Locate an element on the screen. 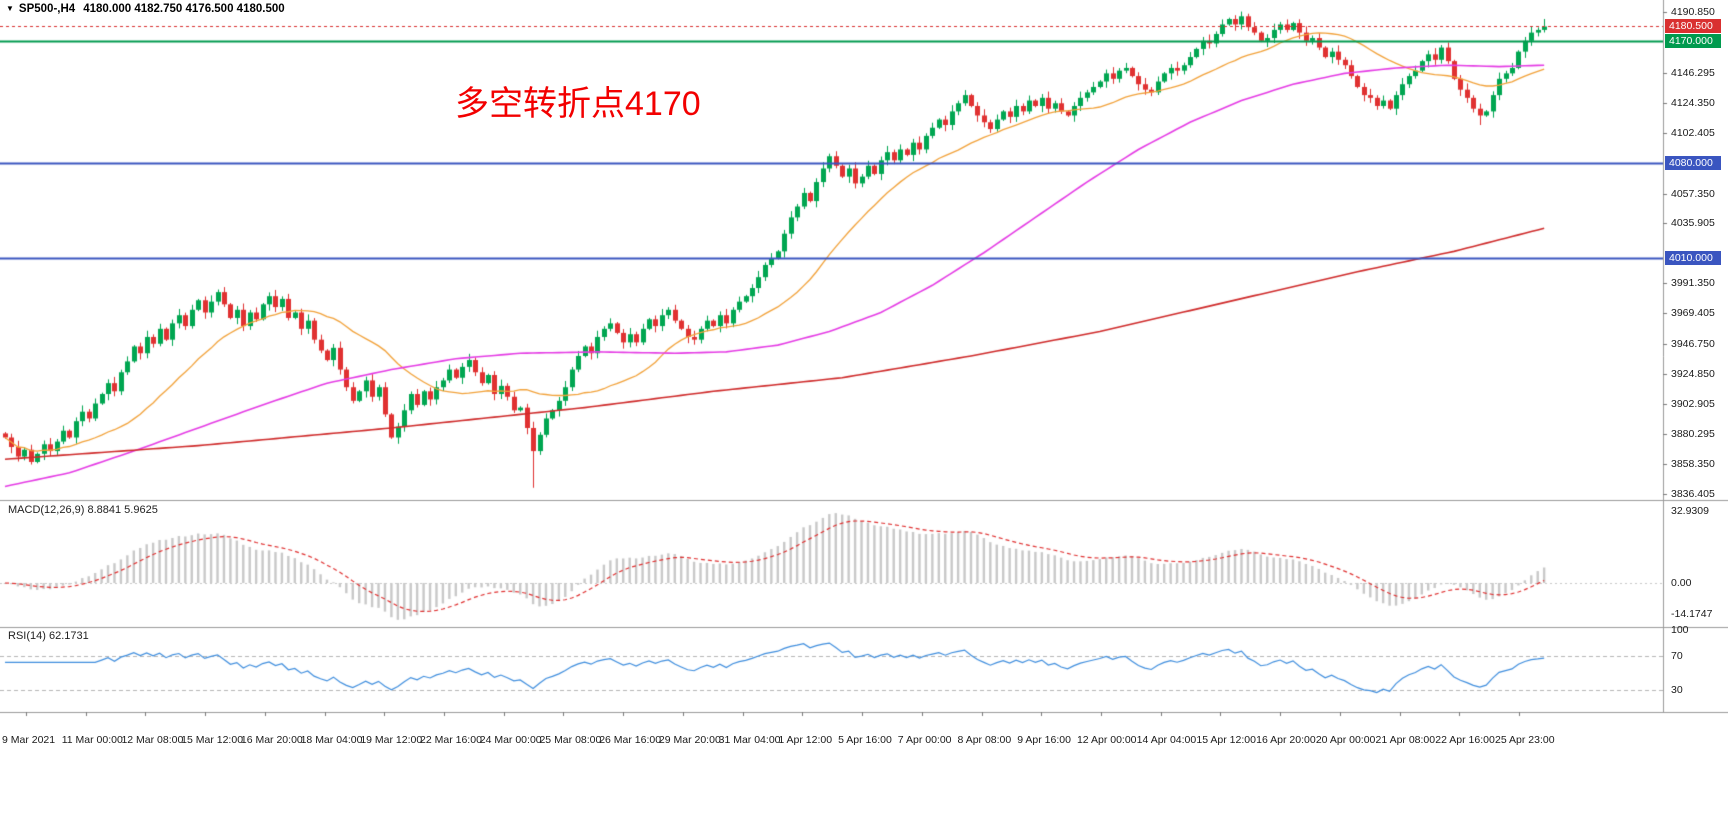 This screenshot has height=829, width=1728. rsi-indicator-label: RSI(14) 62.1731 is located at coordinates (48, 636).